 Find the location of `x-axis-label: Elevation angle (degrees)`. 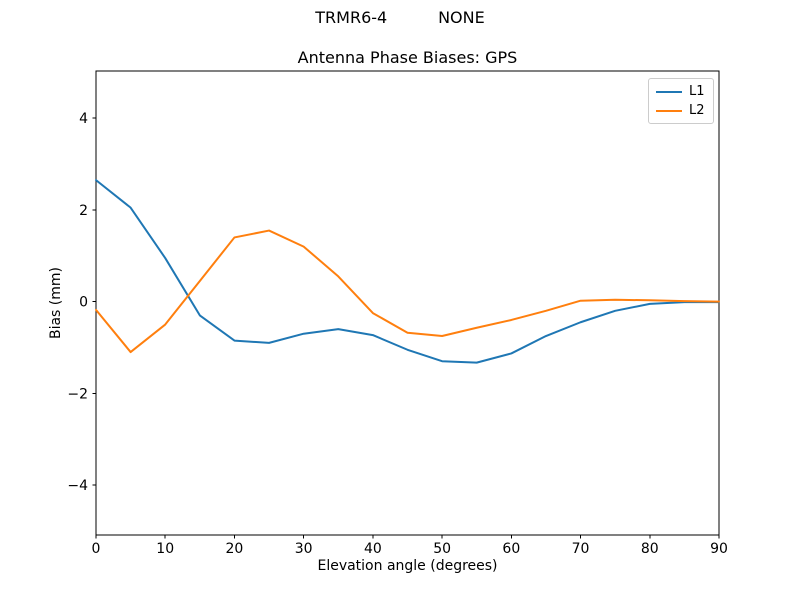

x-axis-label: Elevation angle (degrees) is located at coordinates (407, 566).